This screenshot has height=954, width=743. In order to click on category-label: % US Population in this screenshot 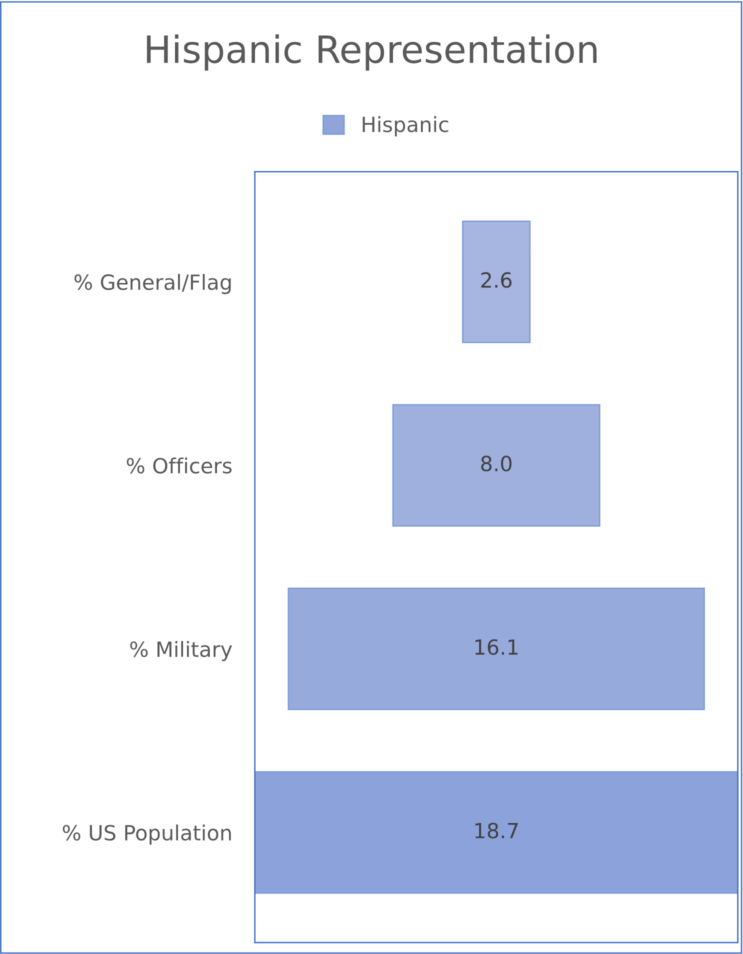, I will do `click(146, 834)`.